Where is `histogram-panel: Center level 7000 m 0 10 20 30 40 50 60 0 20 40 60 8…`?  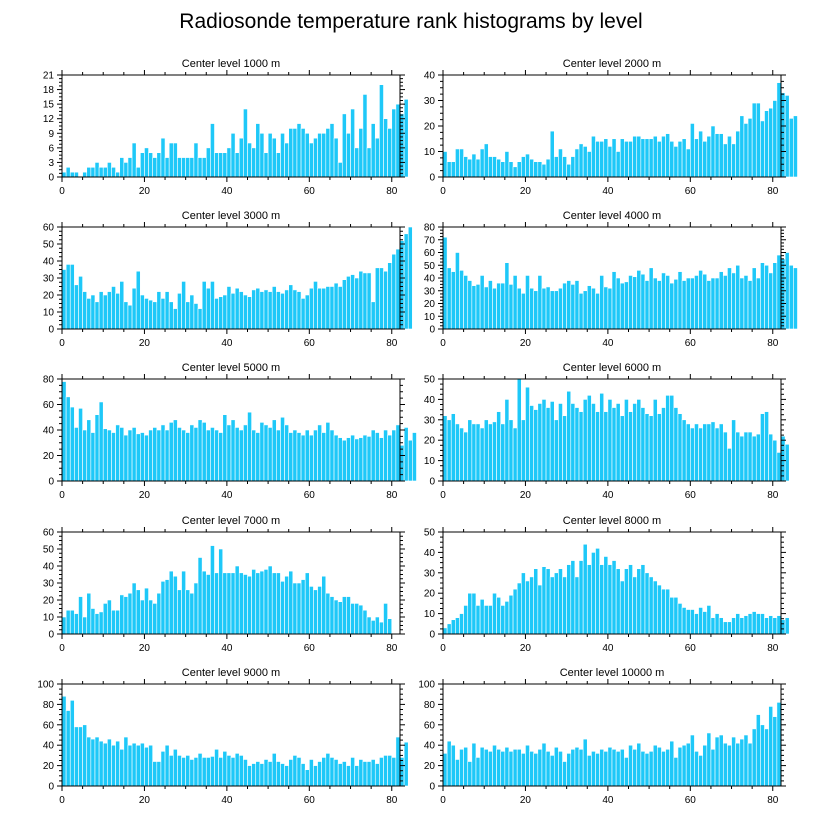
histogram-panel: Center level 7000 m 0 10 20 30 40 50 60 0 20 40 60 8… is located at coordinates (224, 584).